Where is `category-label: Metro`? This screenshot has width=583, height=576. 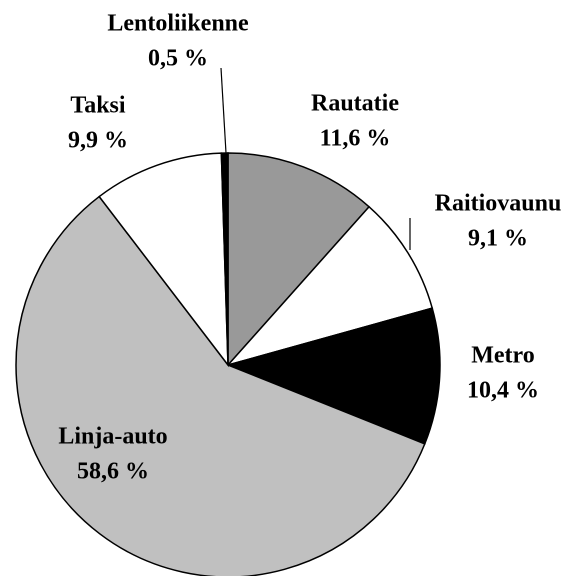
category-label: Metro is located at coordinates (503, 356).